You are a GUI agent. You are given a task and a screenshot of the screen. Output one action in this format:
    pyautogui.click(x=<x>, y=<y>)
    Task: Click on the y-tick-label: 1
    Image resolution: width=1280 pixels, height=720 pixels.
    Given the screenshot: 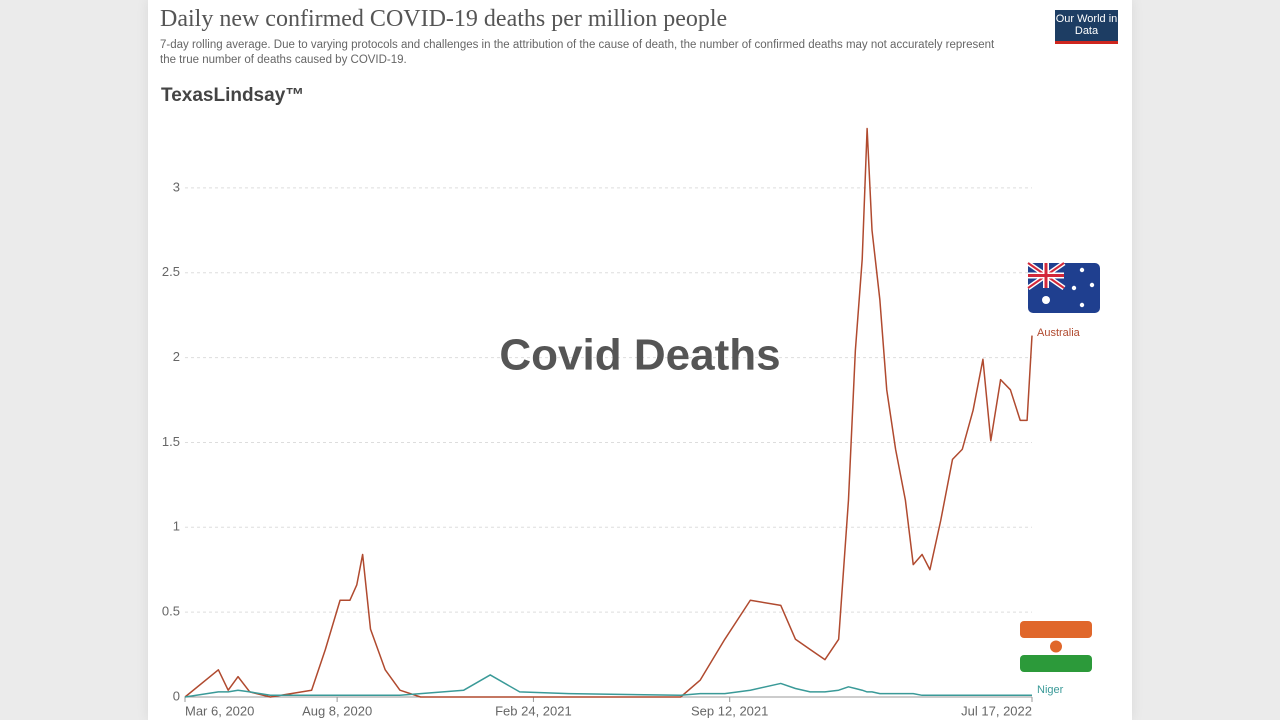 What is the action you would take?
    pyautogui.click(x=176, y=526)
    